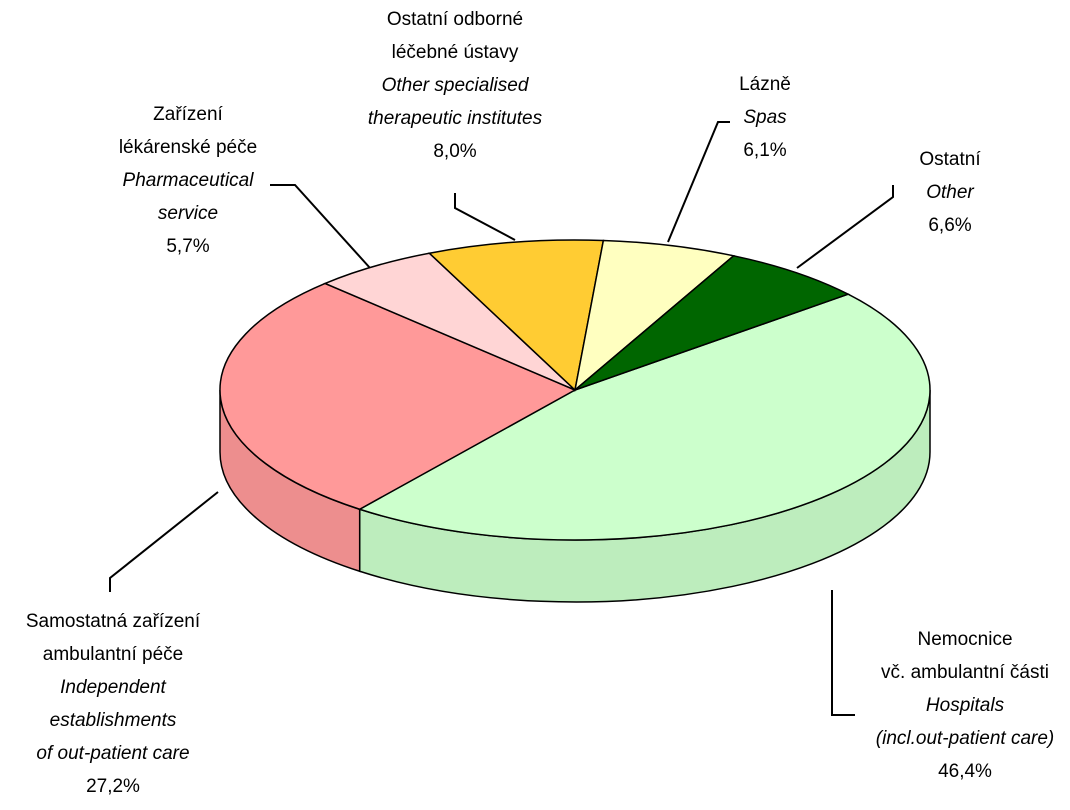 Image resolution: width=1070 pixels, height=810 pixels. What do you see at coordinates (188, 213) in the screenshot?
I see `slice-label-en: service` at bounding box center [188, 213].